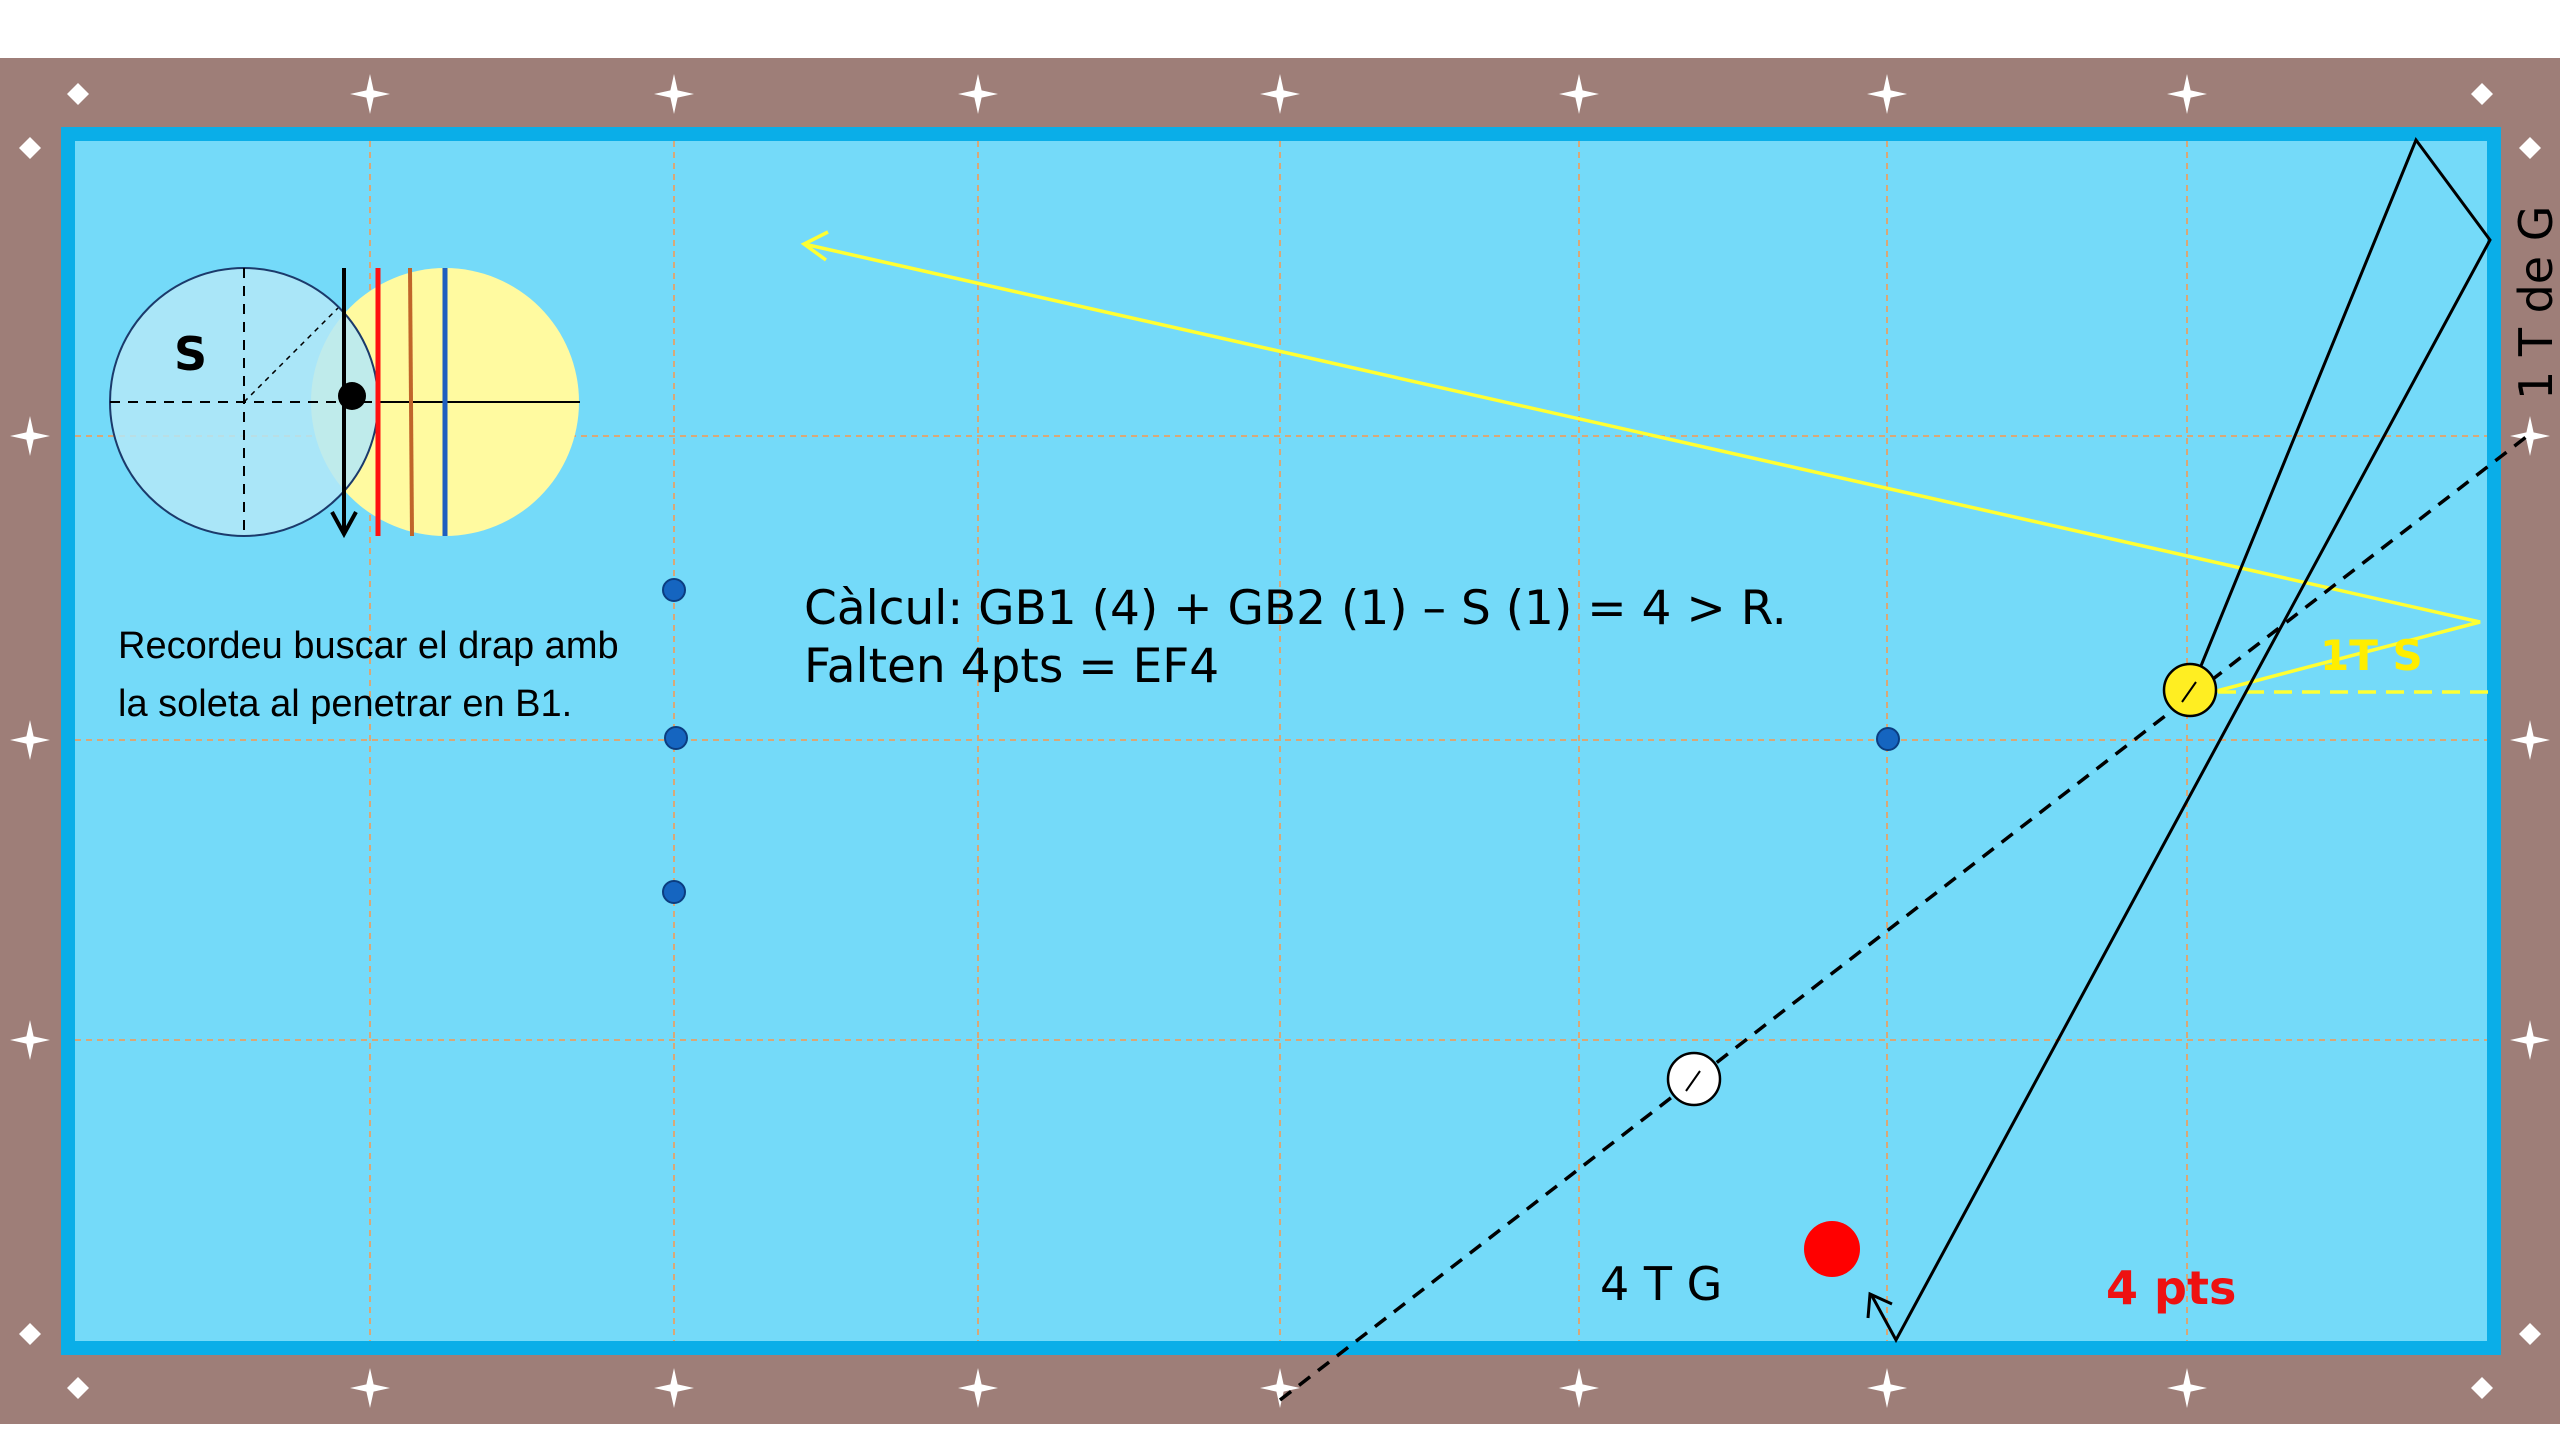  What do you see at coordinates (411, 402) in the screenshot?
I see `brown-contact-line` at bounding box center [411, 402].